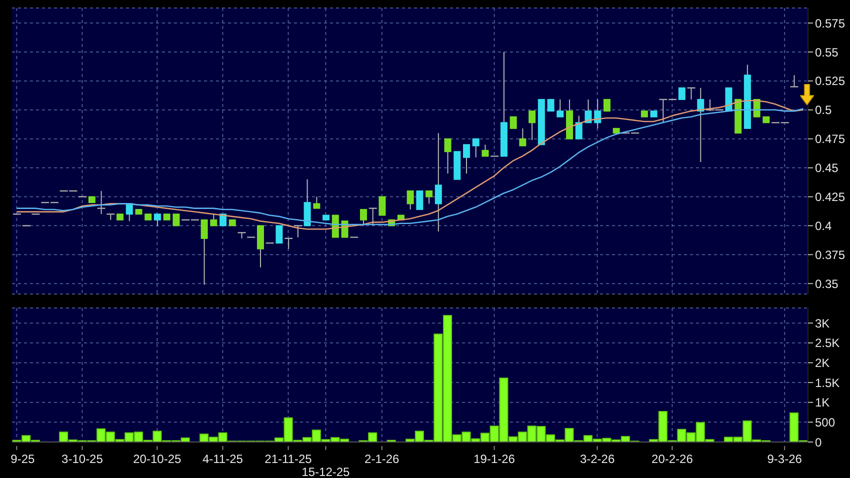  I want to click on y-tick-label: 1.5K, so click(827, 383).